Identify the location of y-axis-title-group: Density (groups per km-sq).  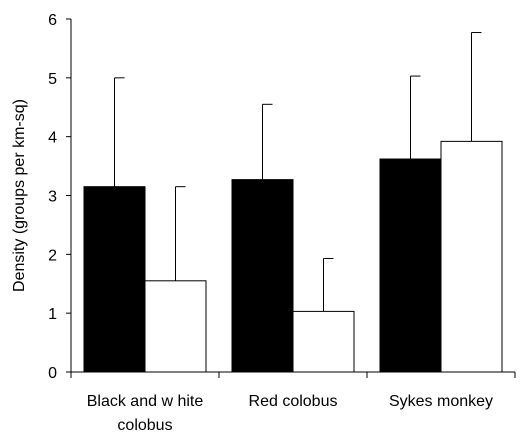
(19, 195).